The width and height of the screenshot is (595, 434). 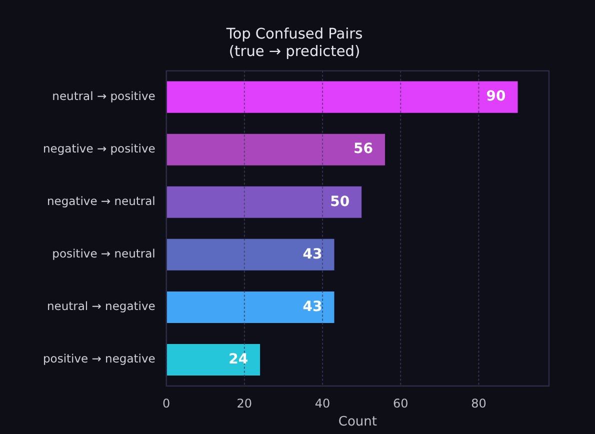 I want to click on data-label: 90, so click(x=496, y=96).